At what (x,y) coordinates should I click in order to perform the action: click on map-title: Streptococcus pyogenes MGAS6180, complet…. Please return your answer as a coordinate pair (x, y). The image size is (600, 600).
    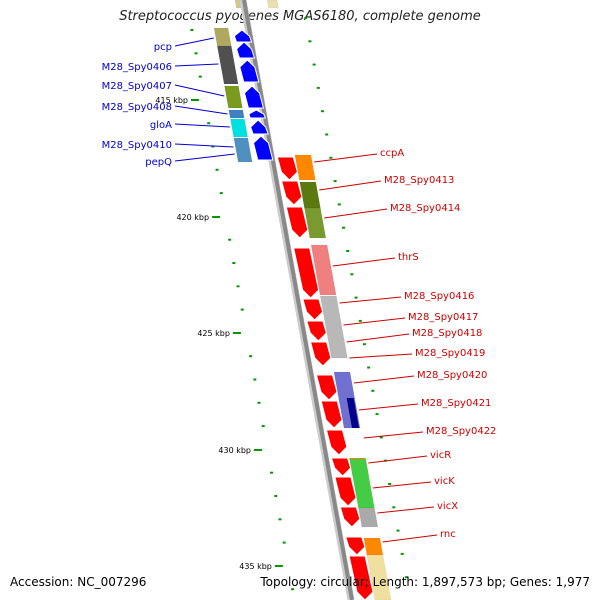
    Looking at the image, I should click on (300, 16).